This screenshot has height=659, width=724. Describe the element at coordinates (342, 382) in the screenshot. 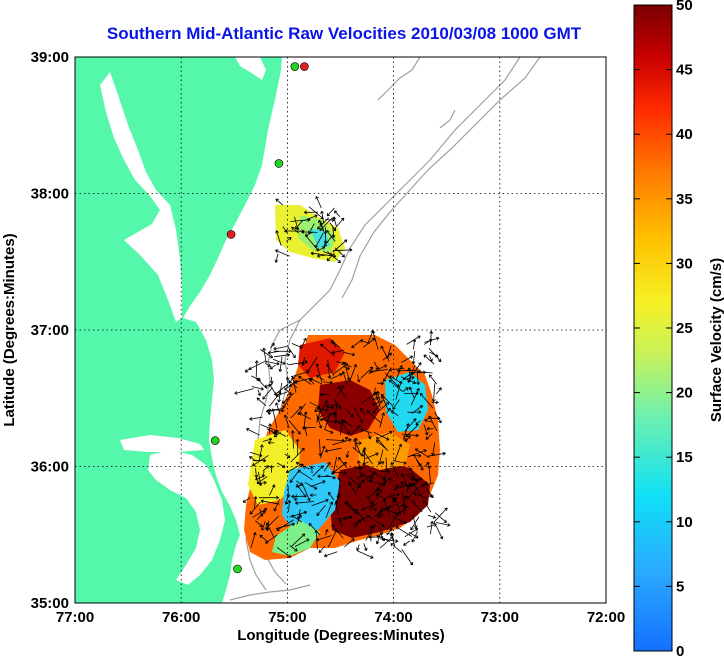

I see `velocity-field` at that location.